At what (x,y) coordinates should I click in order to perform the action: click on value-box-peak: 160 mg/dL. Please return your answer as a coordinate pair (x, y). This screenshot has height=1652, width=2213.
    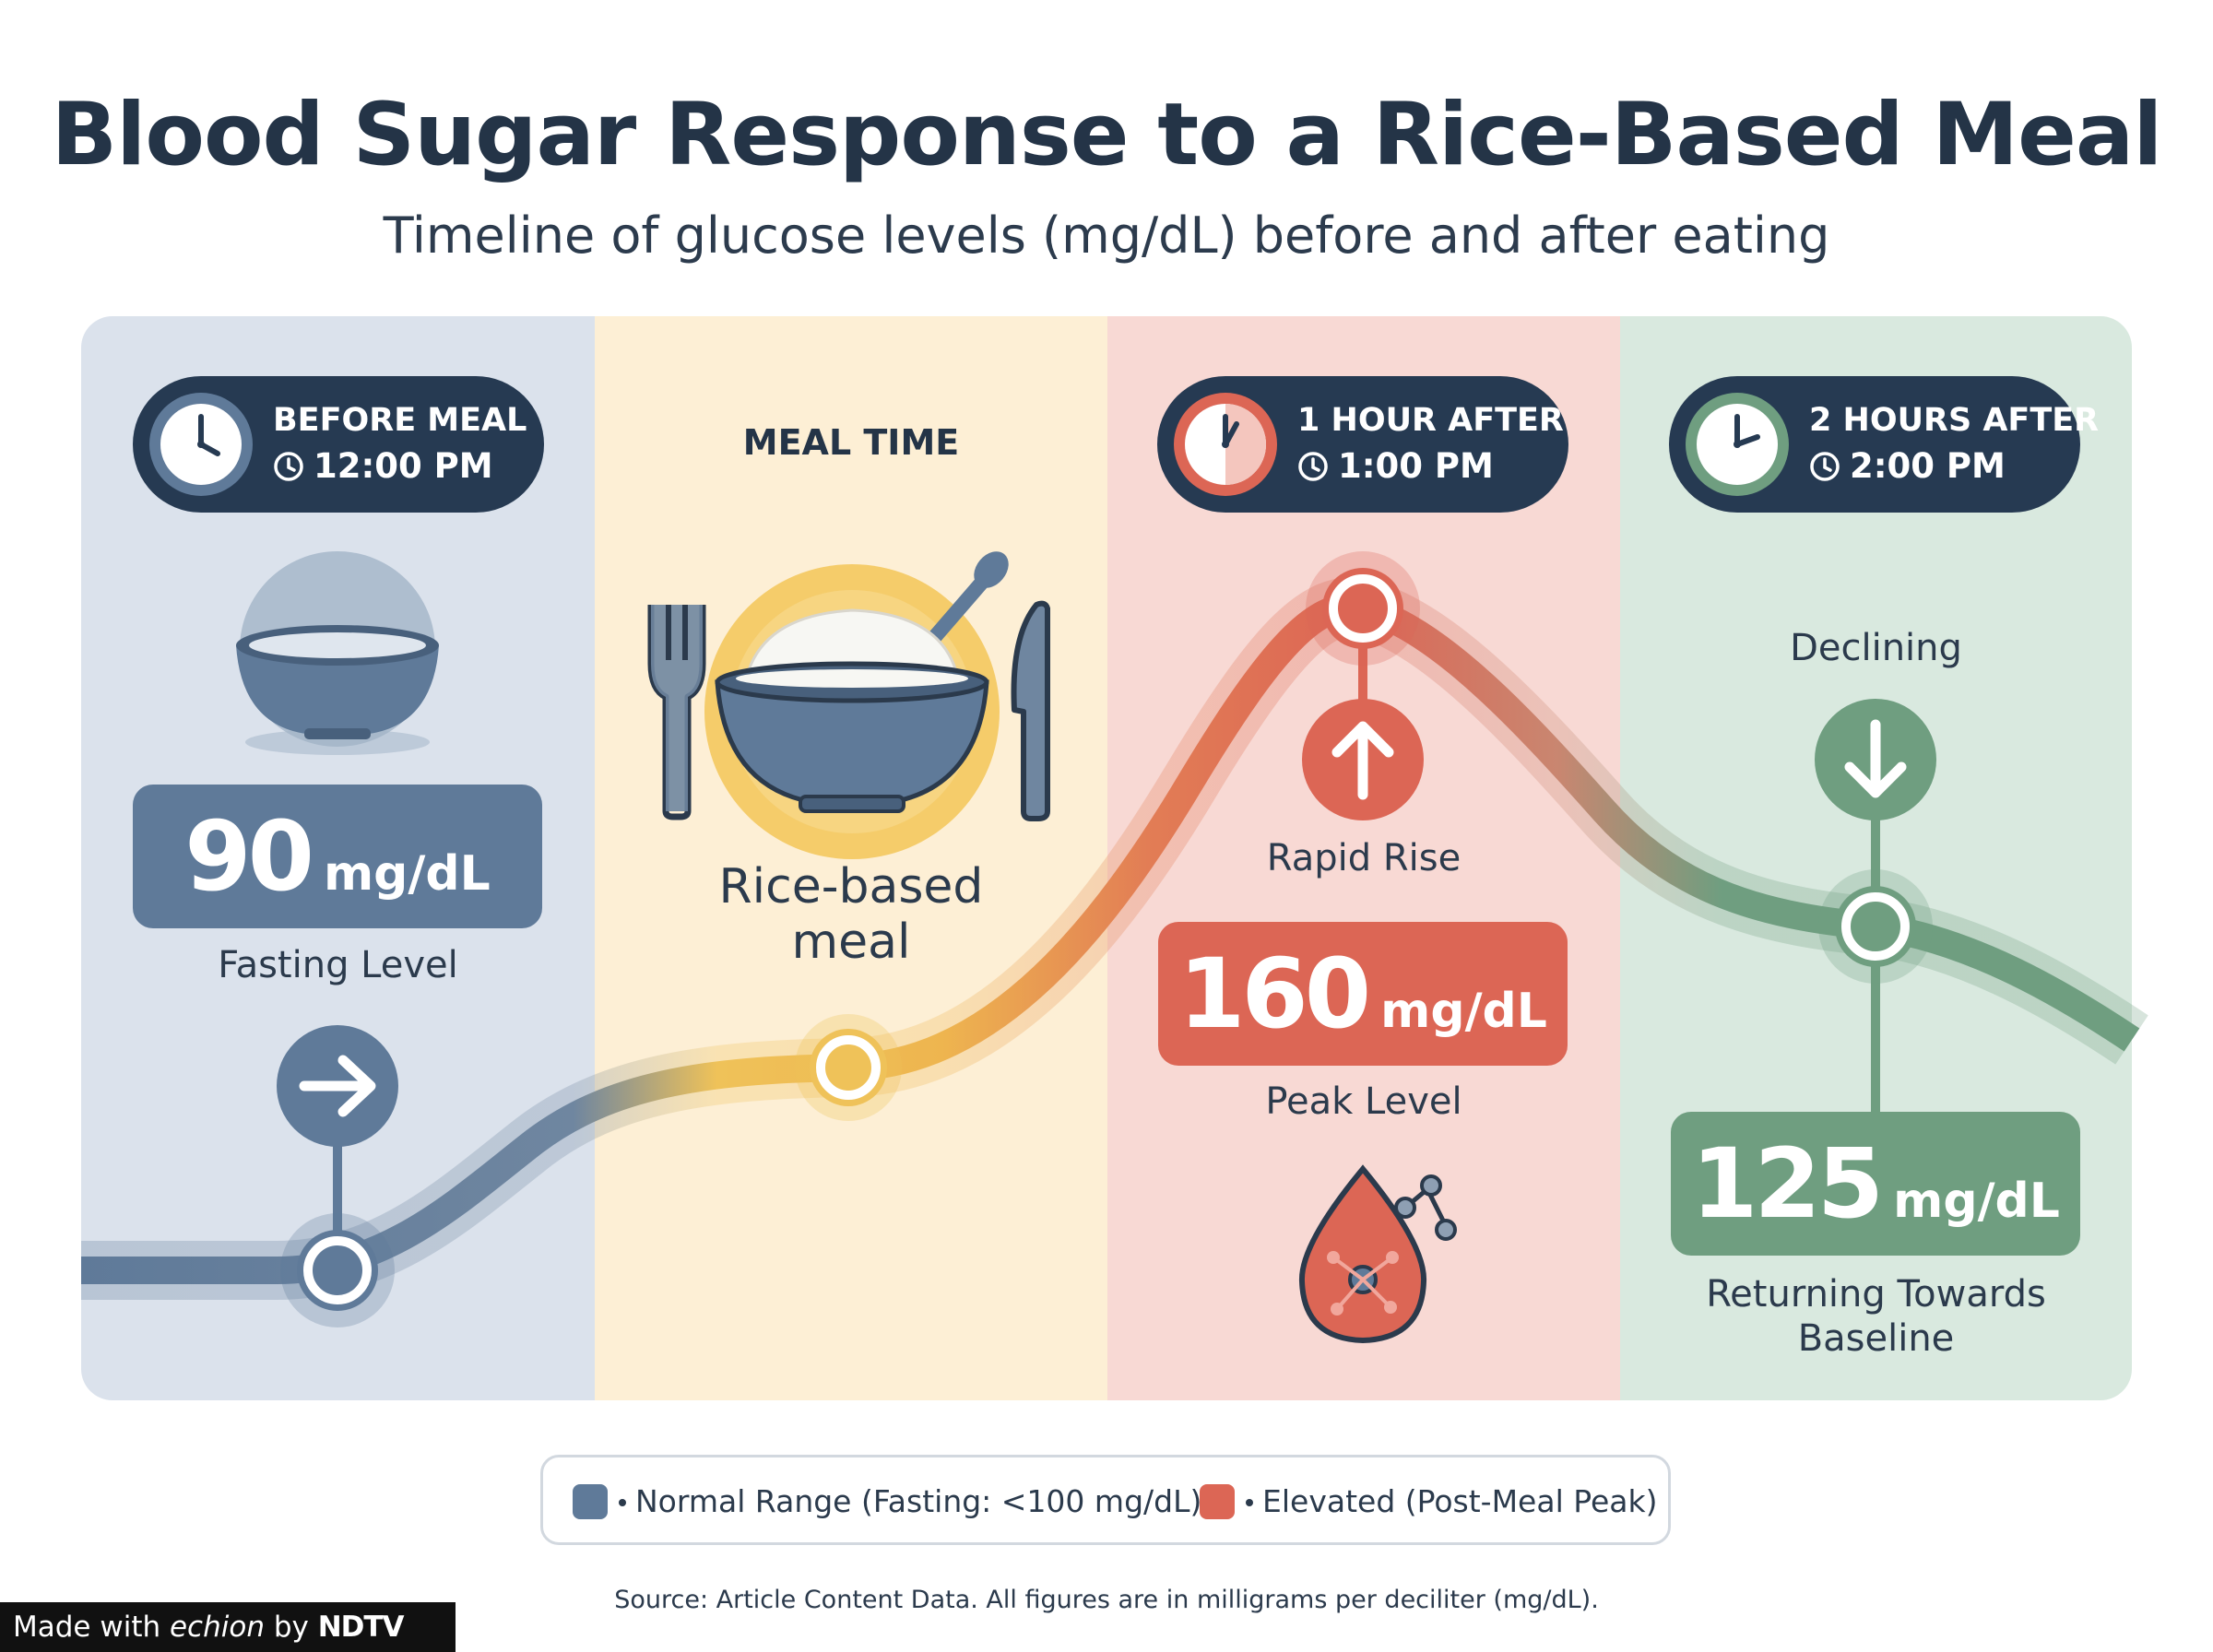
    Looking at the image, I should click on (1363, 994).